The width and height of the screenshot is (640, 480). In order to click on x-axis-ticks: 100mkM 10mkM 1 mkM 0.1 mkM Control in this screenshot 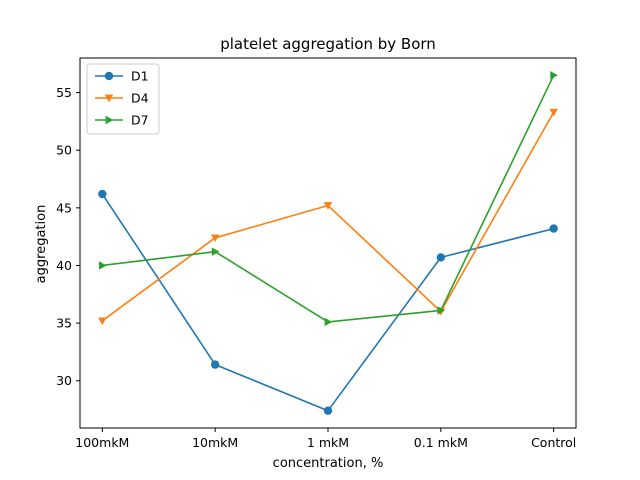, I will do `click(325, 439)`.